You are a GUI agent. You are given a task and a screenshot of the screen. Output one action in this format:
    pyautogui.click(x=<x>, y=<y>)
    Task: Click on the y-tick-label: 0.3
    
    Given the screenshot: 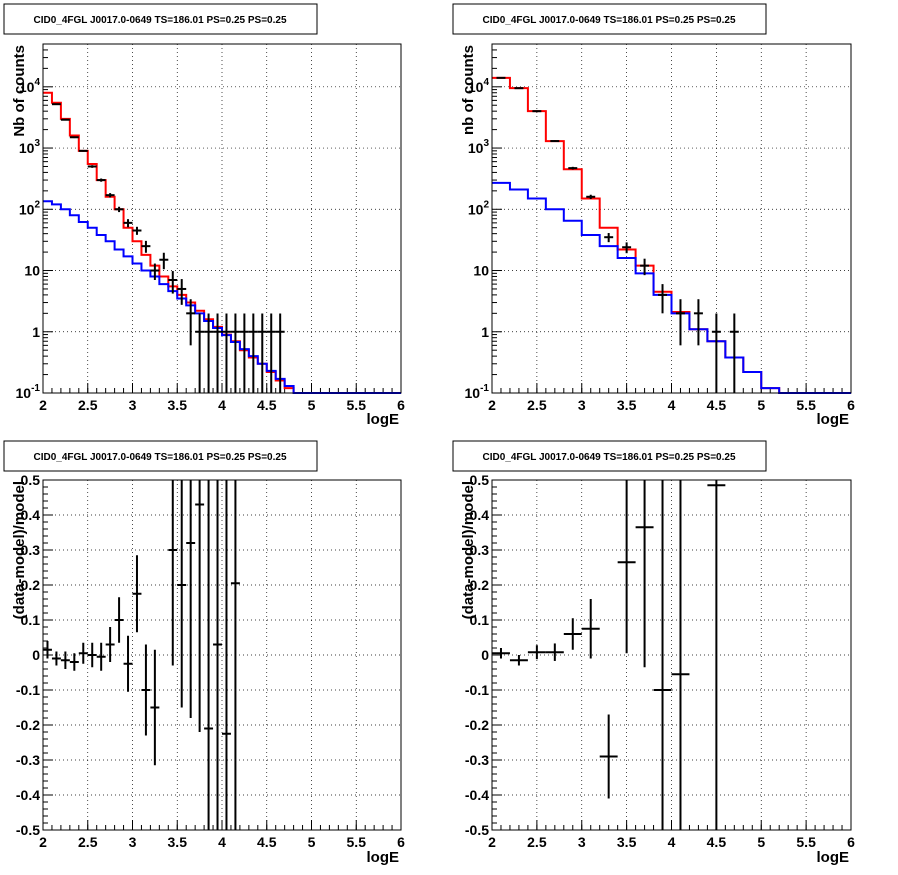 What is the action you would take?
    pyautogui.click(x=480, y=550)
    